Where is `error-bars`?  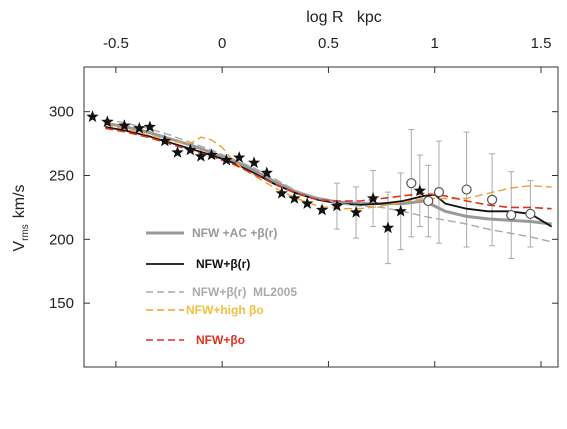
error-bars is located at coordinates (433, 197).